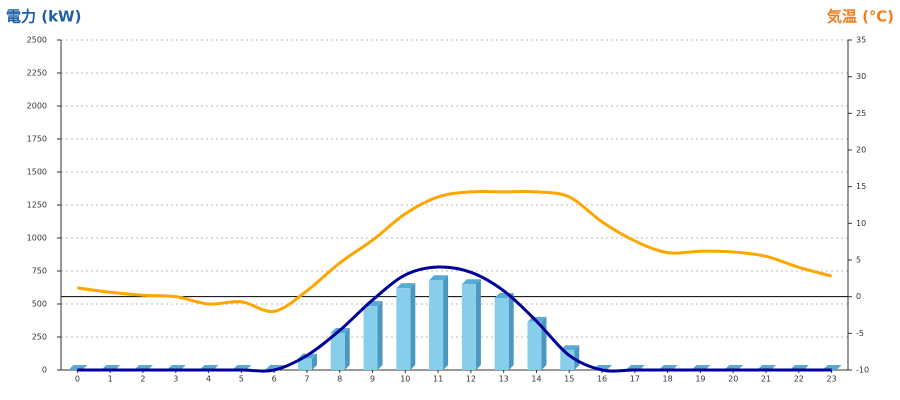  Describe the element at coordinates (861, 186) in the screenshot. I see `y2-tick-label: 15` at that location.